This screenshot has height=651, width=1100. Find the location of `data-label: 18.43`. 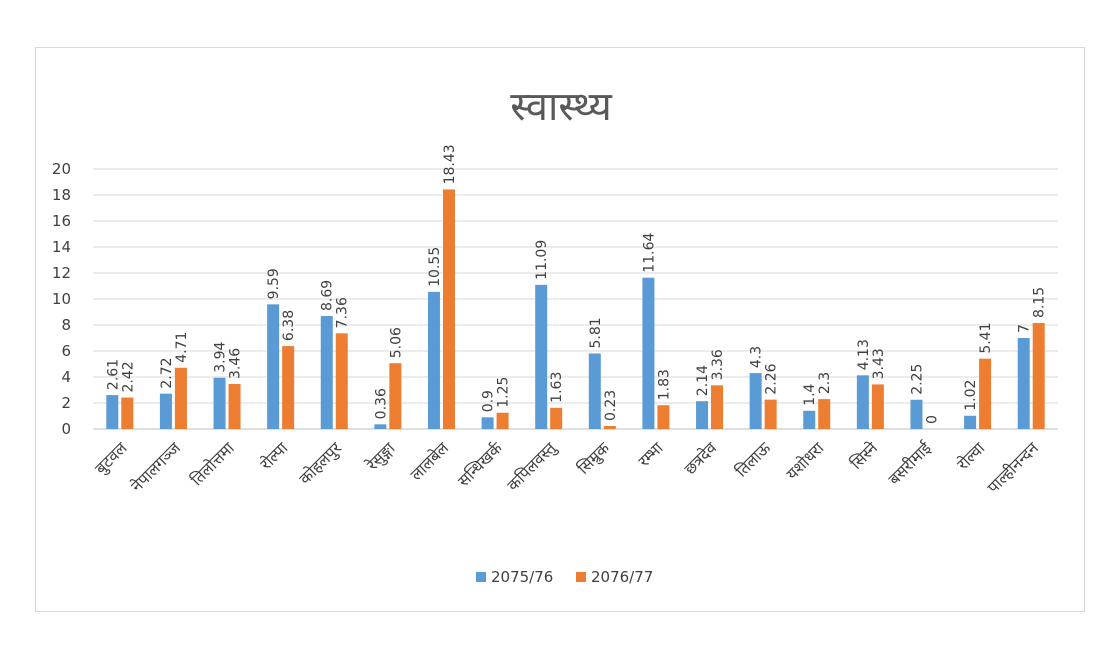

data-label: 18.43 is located at coordinates (450, 164).